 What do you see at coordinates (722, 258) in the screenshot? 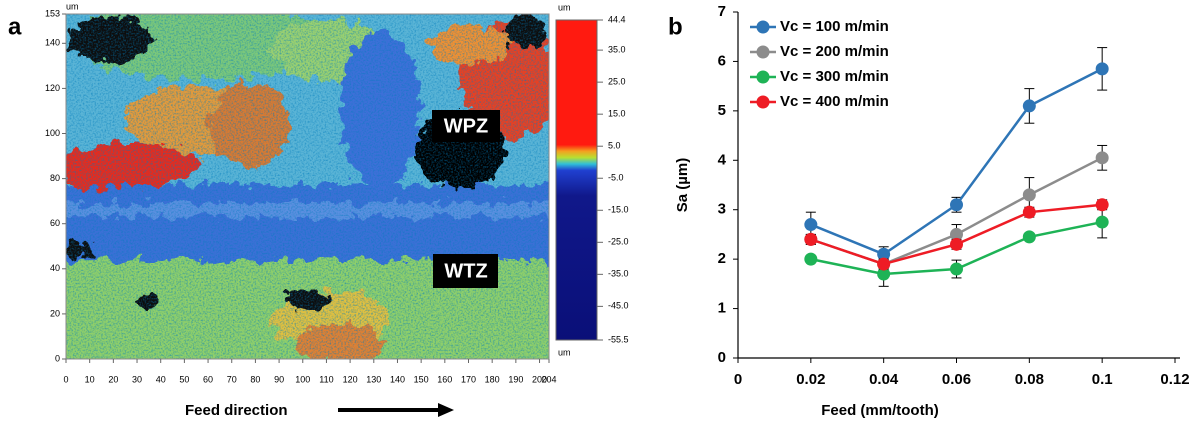
I see `y-tick-label: 2` at bounding box center [722, 258].